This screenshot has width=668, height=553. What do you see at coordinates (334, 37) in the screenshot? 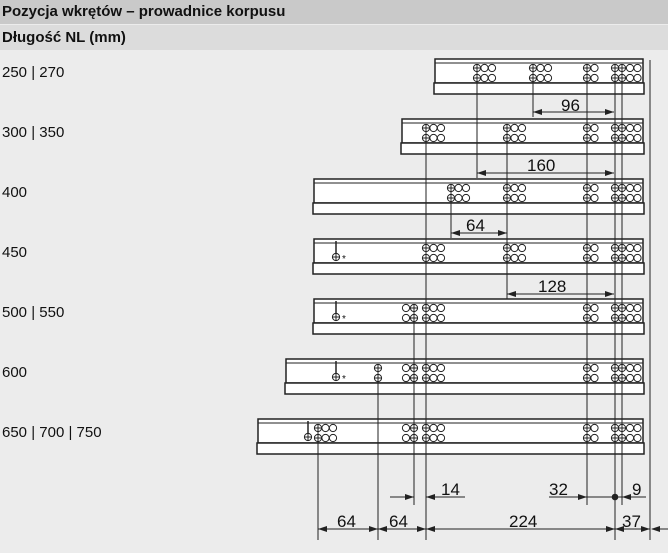
I see `column-header: Długość NL (mm)` at bounding box center [334, 37].